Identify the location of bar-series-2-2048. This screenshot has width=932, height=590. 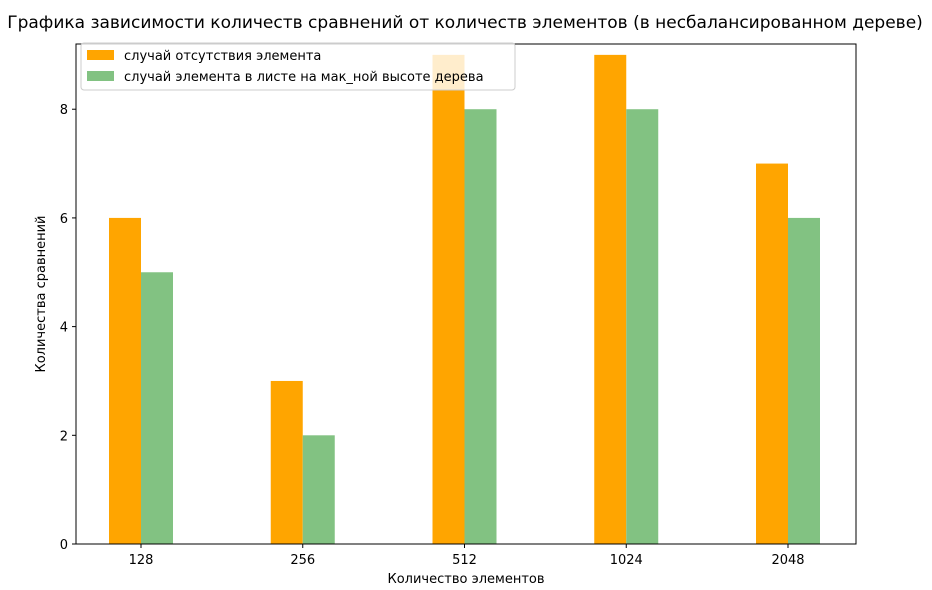
(804, 381).